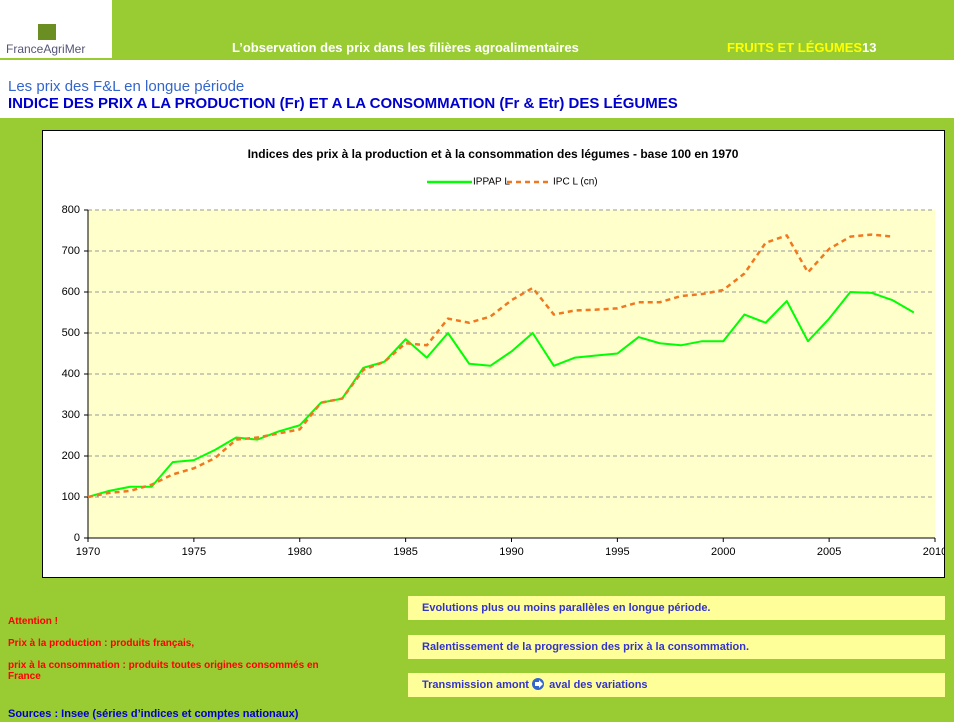 Image resolution: width=954 pixels, height=722 pixels. Describe the element at coordinates (71, 292) in the screenshot. I see `y-tick-label: 600` at that location.